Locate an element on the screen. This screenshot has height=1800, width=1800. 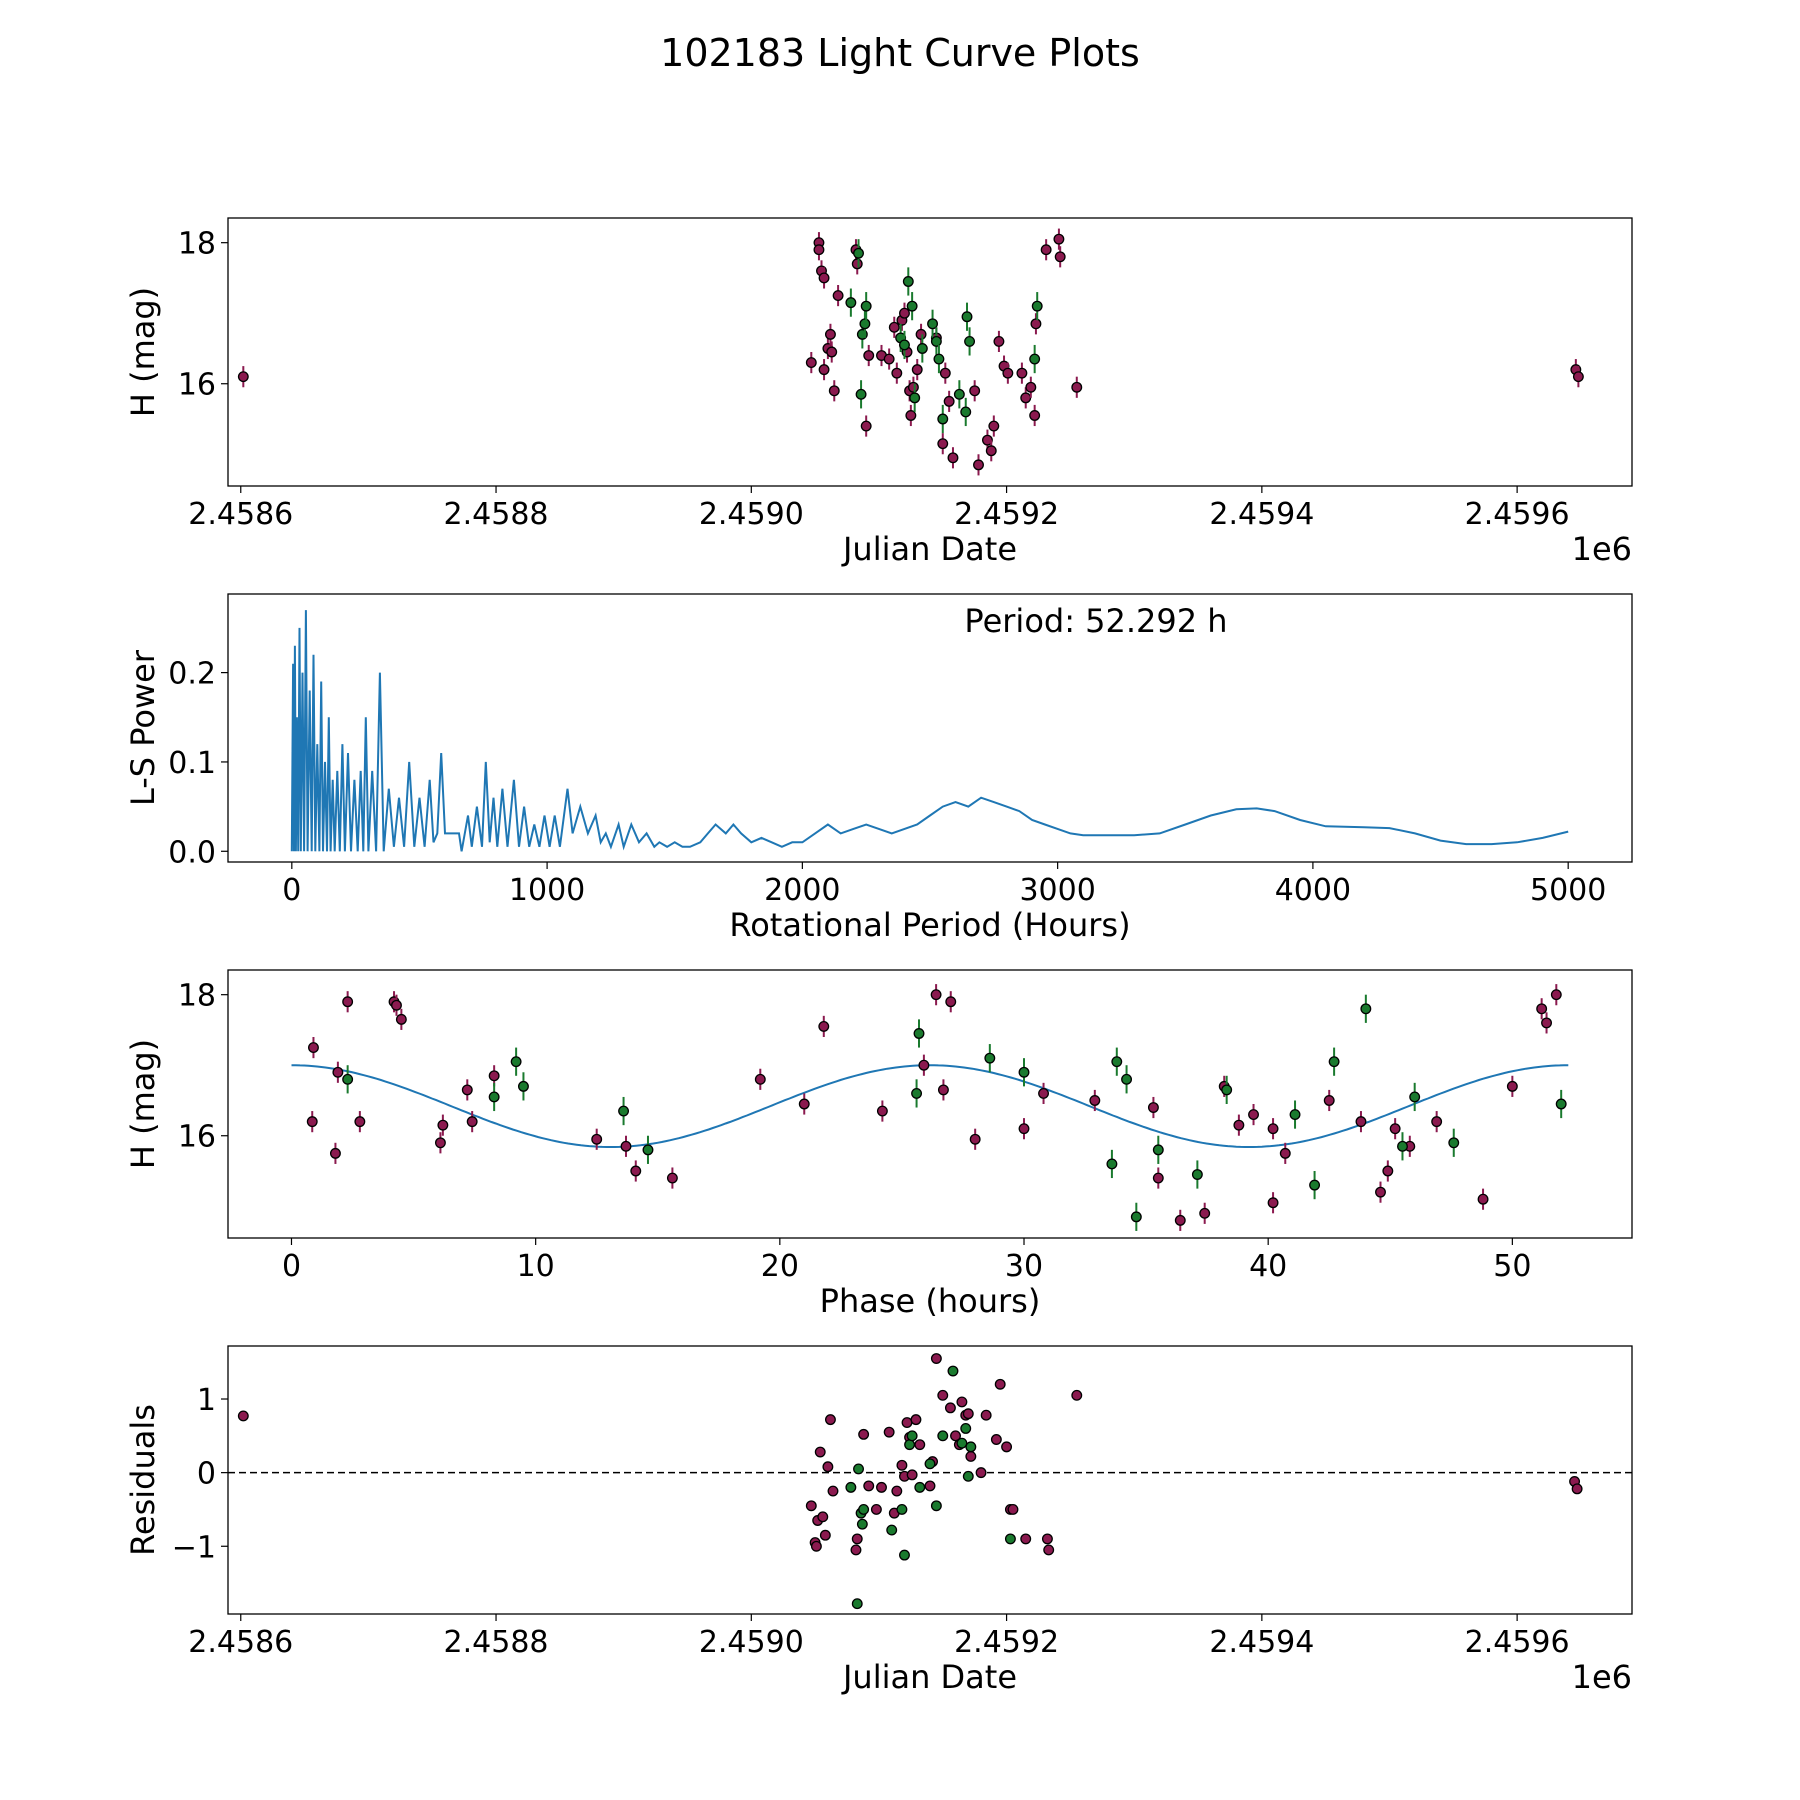
x-tick-label: 20 is located at coordinates (780, 1266).